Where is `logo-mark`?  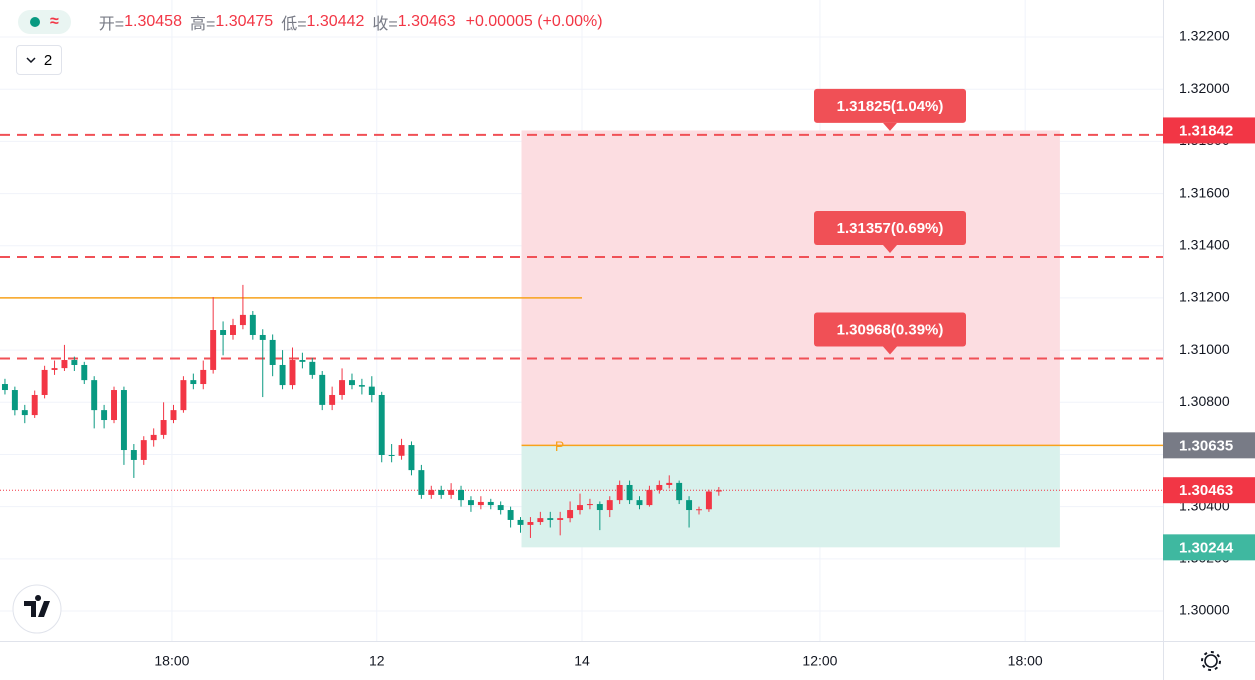
logo-mark is located at coordinates (37, 606).